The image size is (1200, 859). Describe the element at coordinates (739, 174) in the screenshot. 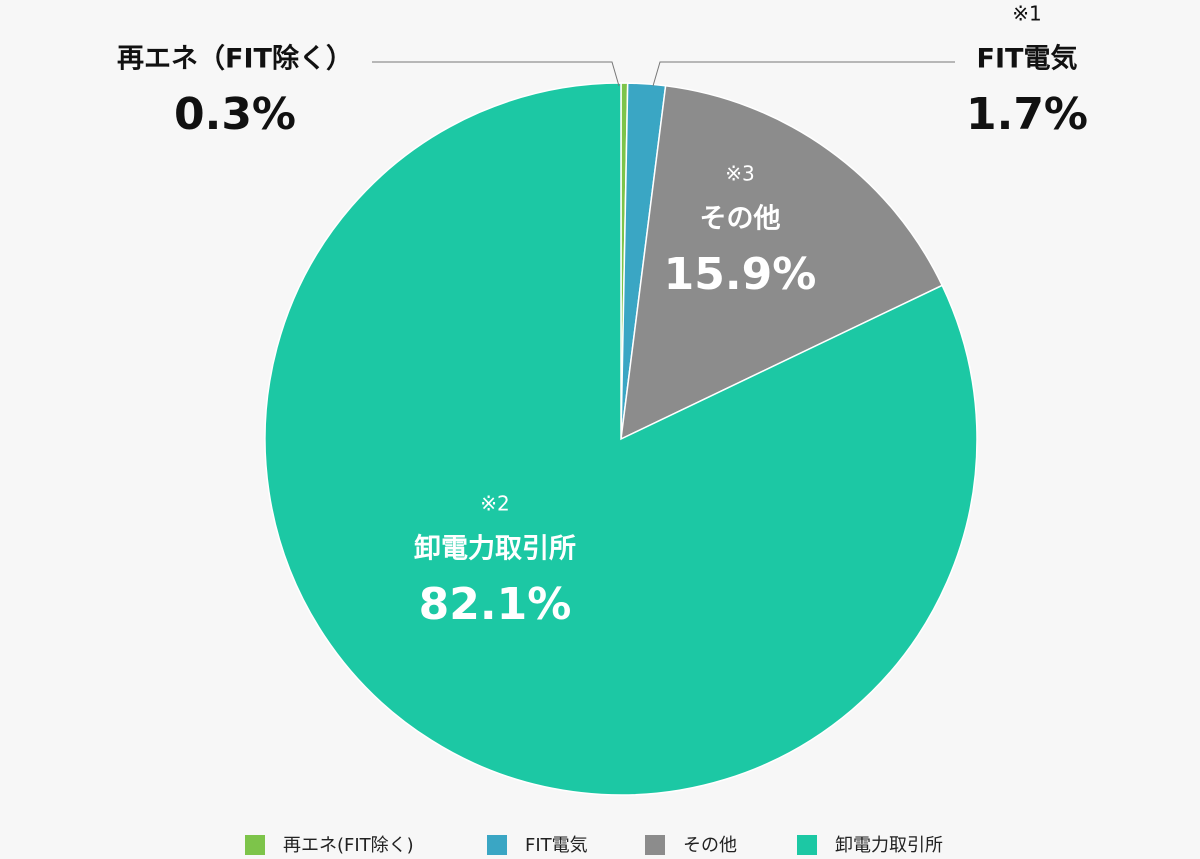

I see `note-label: ※3` at that location.